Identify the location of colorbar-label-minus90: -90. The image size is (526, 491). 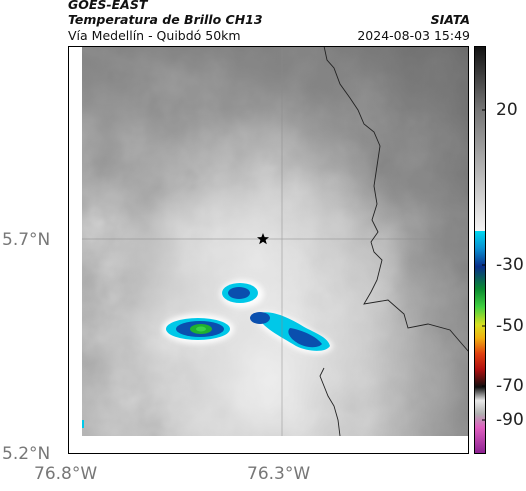
(510, 420).